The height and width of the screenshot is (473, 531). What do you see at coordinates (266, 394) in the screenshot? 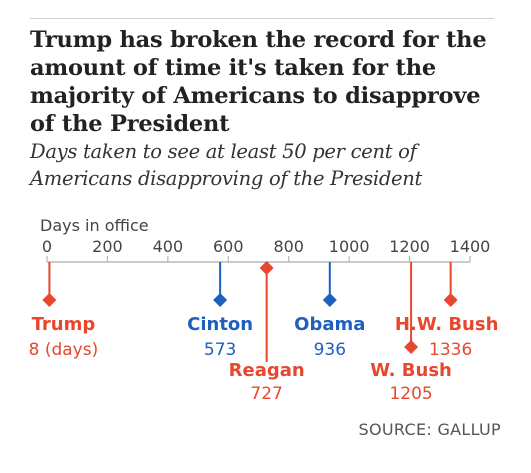
I see `point-value-label: 727` at bounding box center [266, 394].